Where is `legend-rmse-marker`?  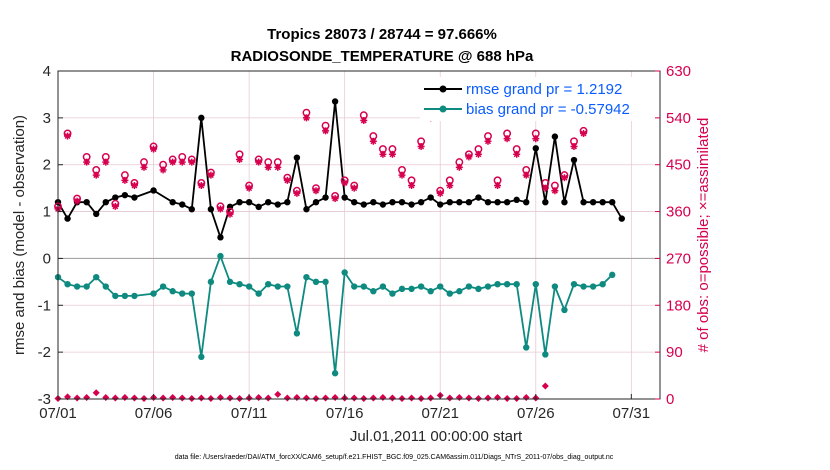 legend-rmse-marker is located at coordinates (443, 89).